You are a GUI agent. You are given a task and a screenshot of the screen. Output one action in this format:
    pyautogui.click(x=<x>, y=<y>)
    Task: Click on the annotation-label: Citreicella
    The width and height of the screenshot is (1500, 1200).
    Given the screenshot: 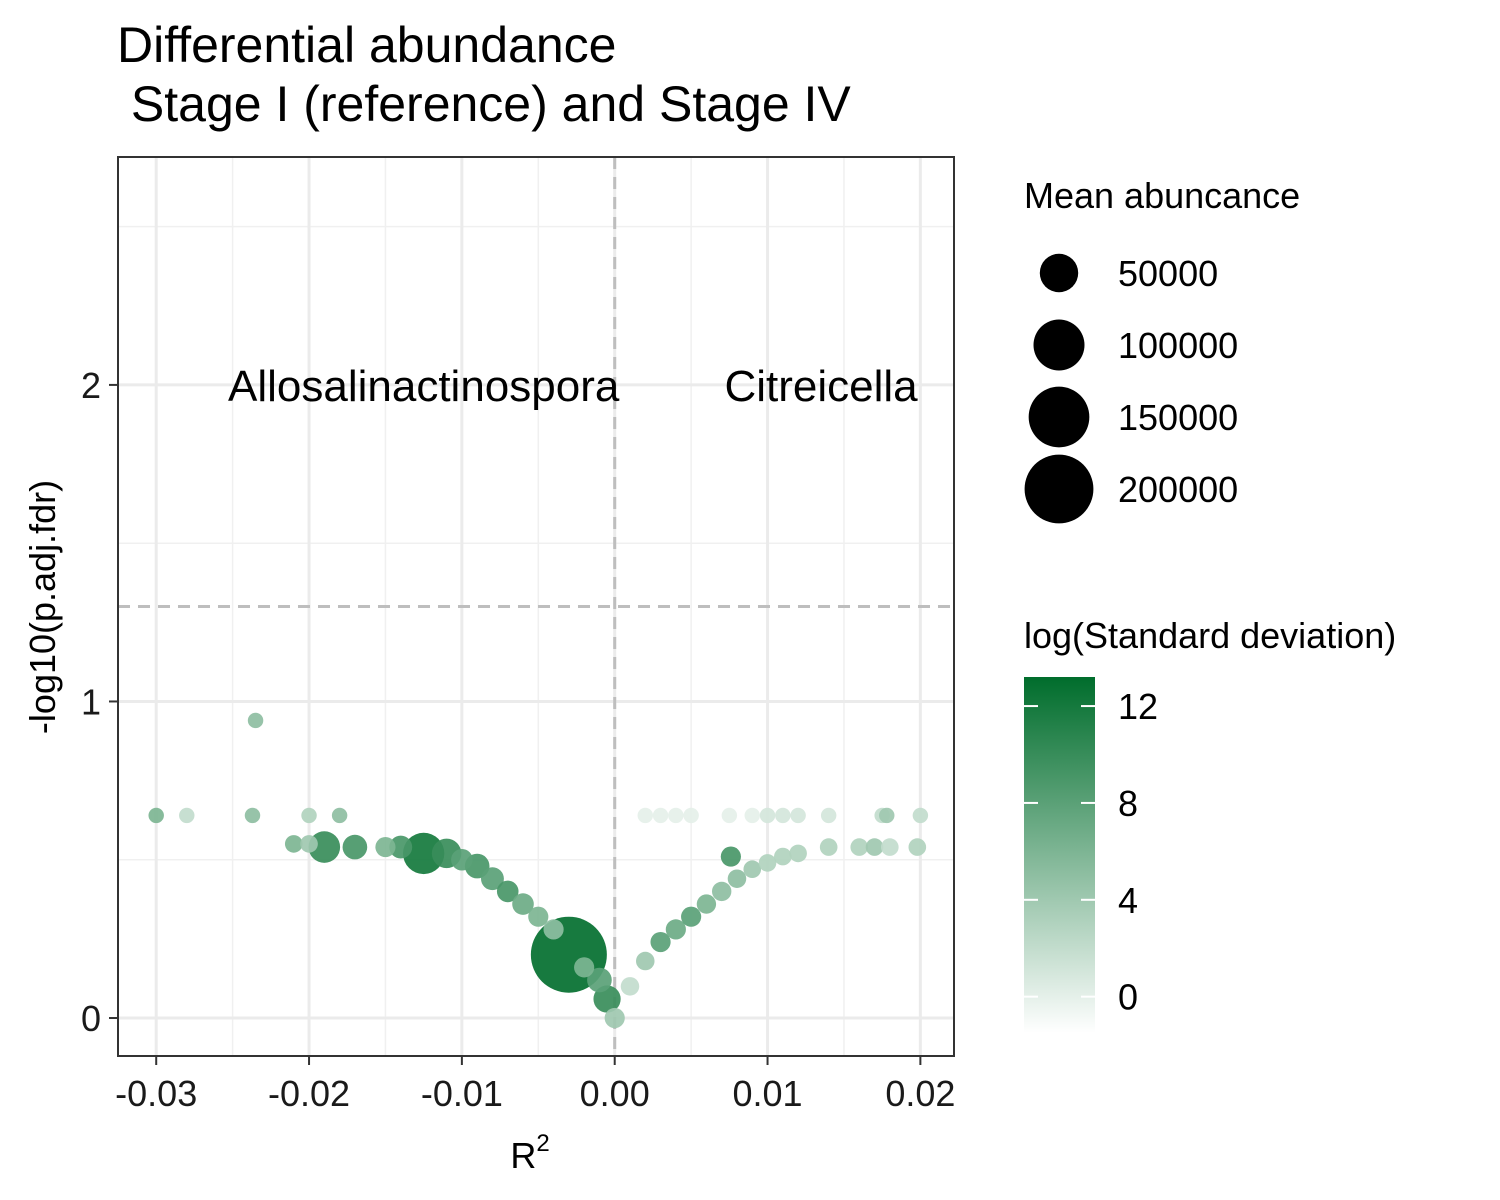 What is the action you would take?
    pyautogui.click(x=821, y=386)
    